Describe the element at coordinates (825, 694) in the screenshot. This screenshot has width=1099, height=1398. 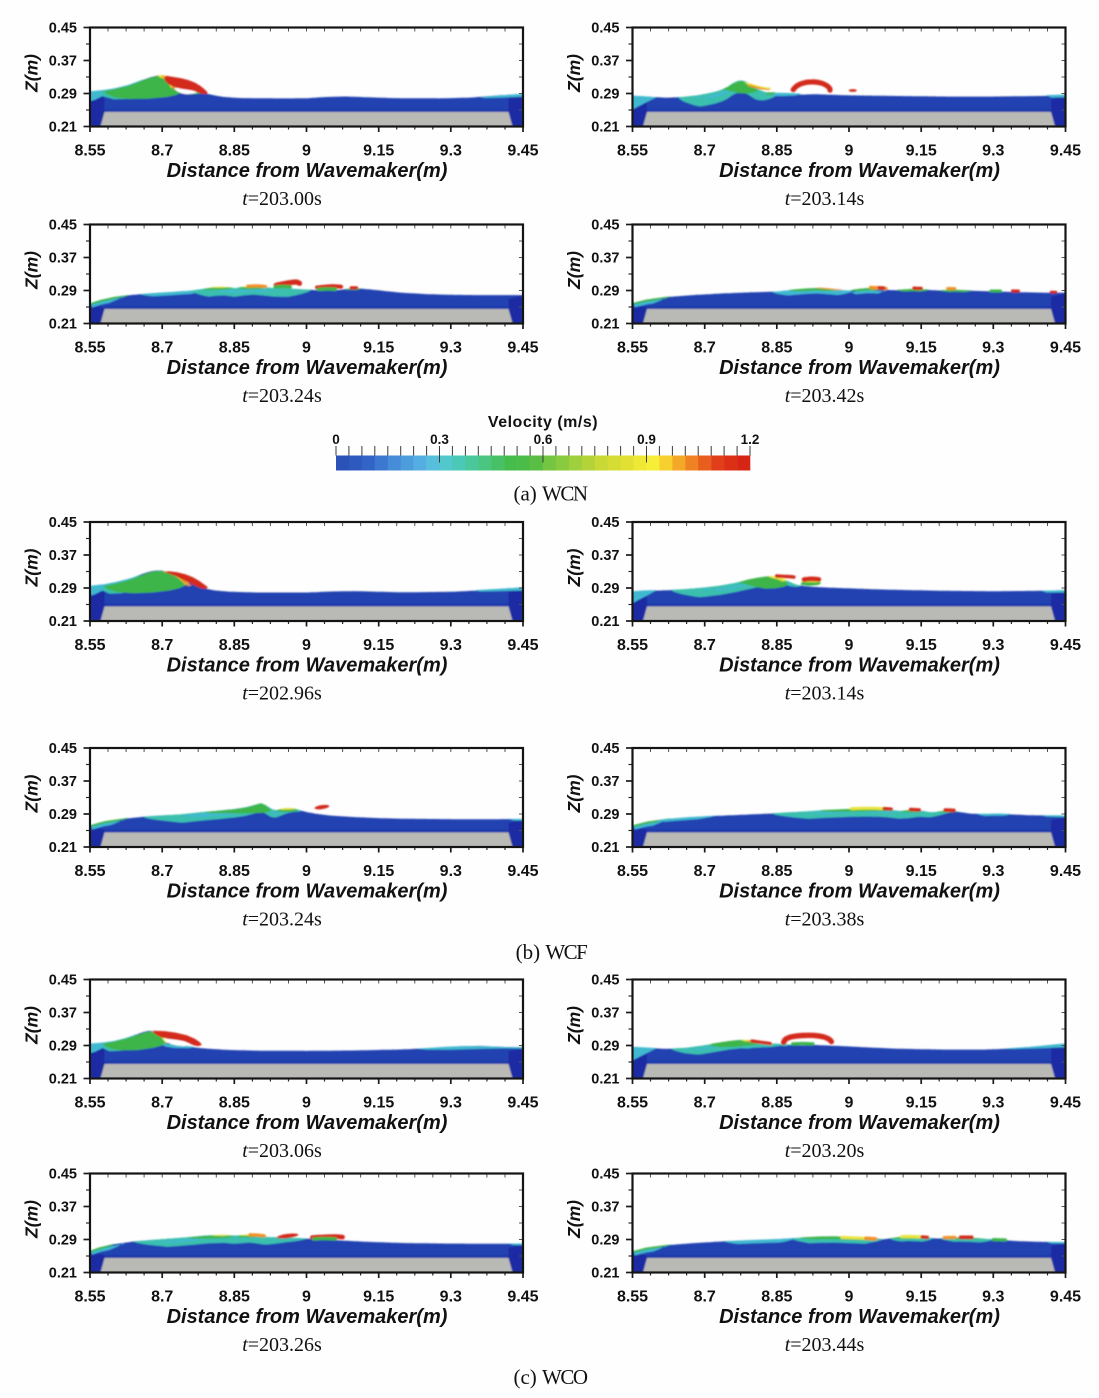
I see `svg-text: t=203.14s` at that location.